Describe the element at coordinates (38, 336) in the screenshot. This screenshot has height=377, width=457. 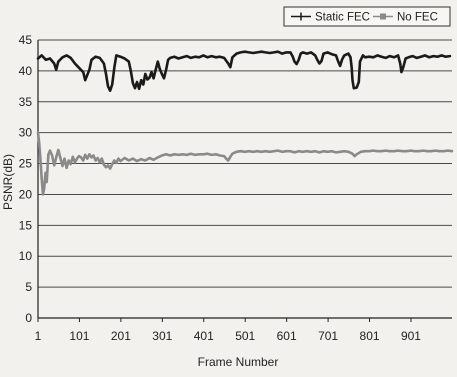
I see `x-tick-label: 1` at that location.